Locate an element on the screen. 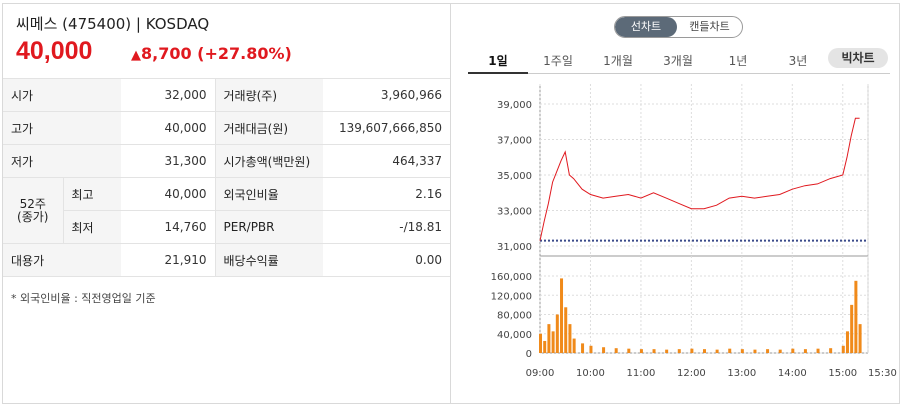  ref-price-value: 21,910 is located at coordinates (168, 260).